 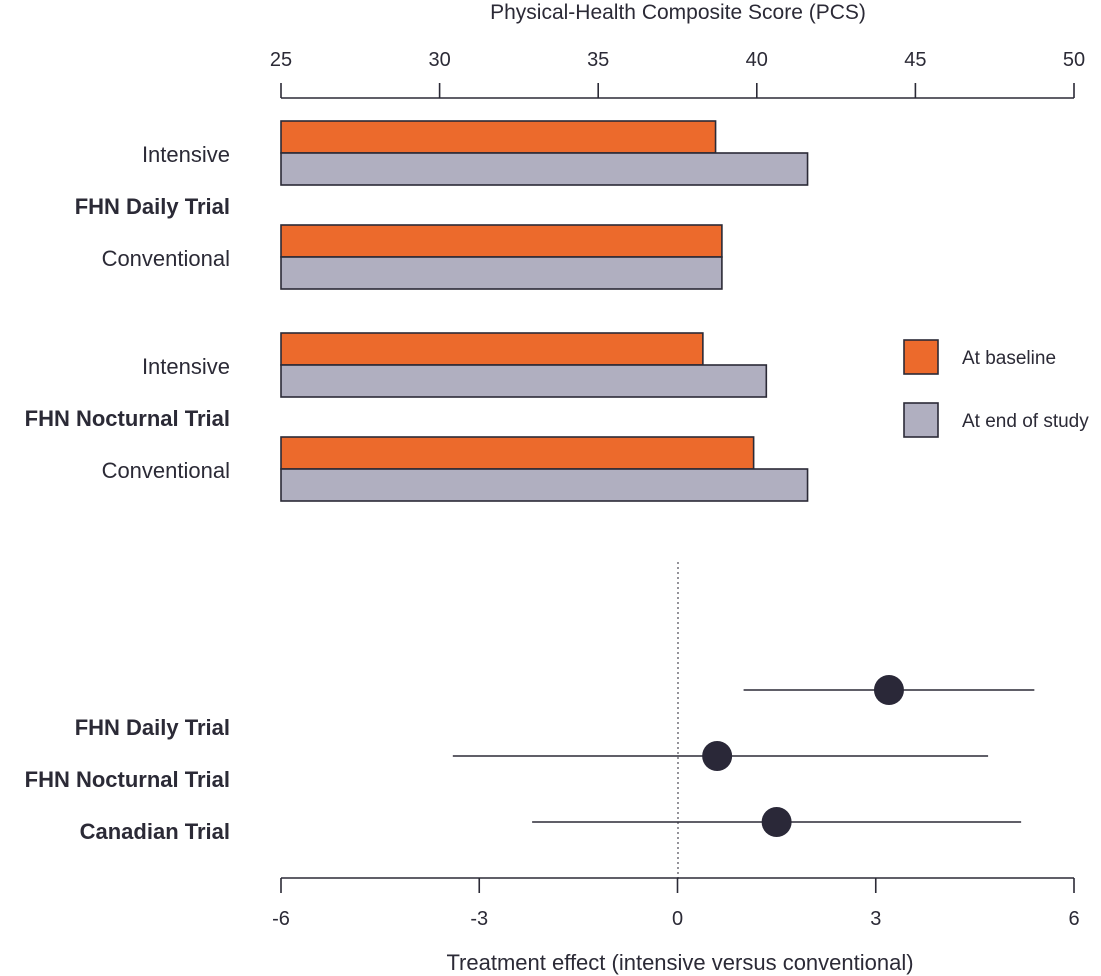 What do you see at coordinates (479, 919) in the screenshot?
I see `treatment-tick-label: -3` at bounding box center [479, 919].